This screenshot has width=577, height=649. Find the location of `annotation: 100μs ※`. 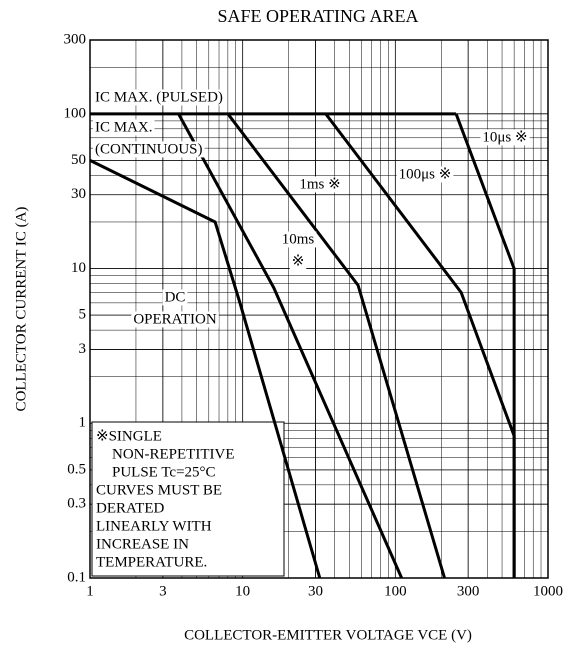

annotation: 100μs ※ is located at coordinates (425, 174).